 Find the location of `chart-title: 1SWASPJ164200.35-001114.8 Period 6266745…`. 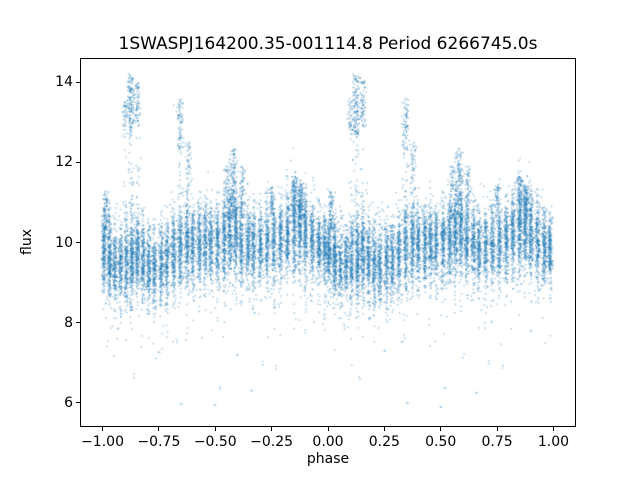

chart-title: 1SWASPJ164200.35-001114.8 Period 6266745… is located at coordinates (328, 44).